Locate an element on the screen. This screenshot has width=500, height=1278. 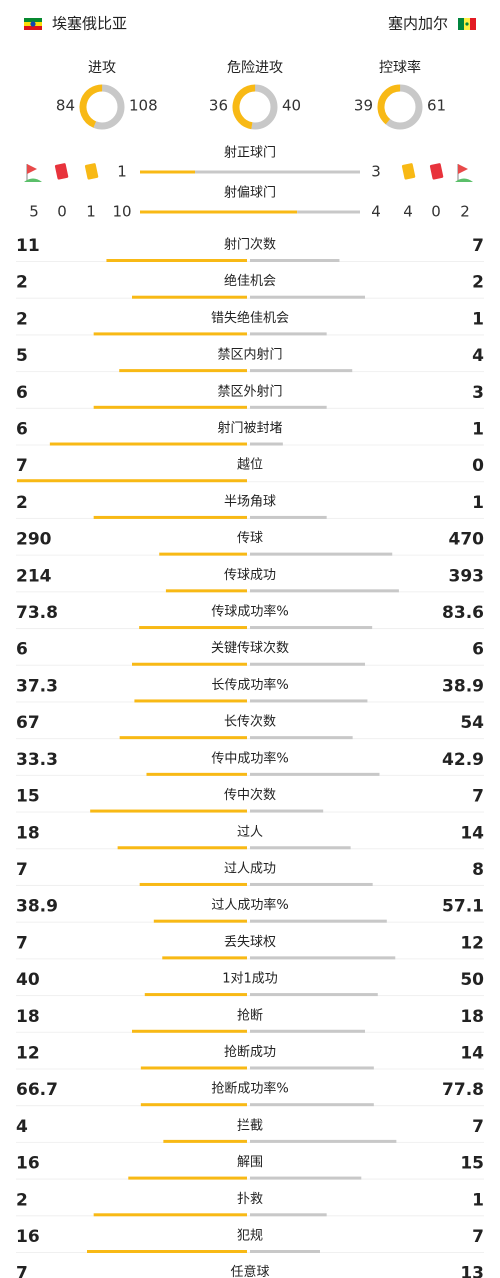
stat-label: 禁区外射门 is located at coordinates (249, 391).